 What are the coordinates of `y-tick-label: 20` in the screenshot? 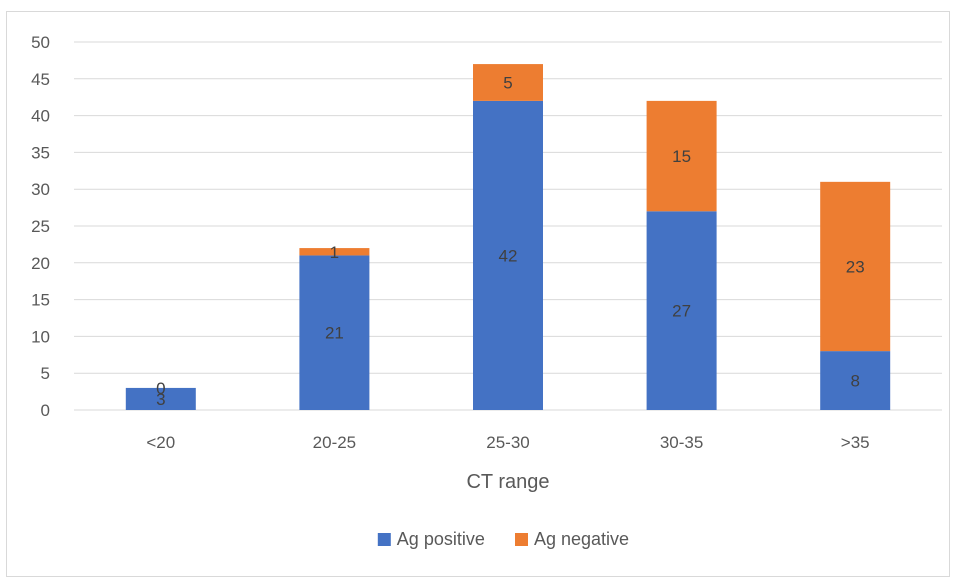 It's located at (40, 263).